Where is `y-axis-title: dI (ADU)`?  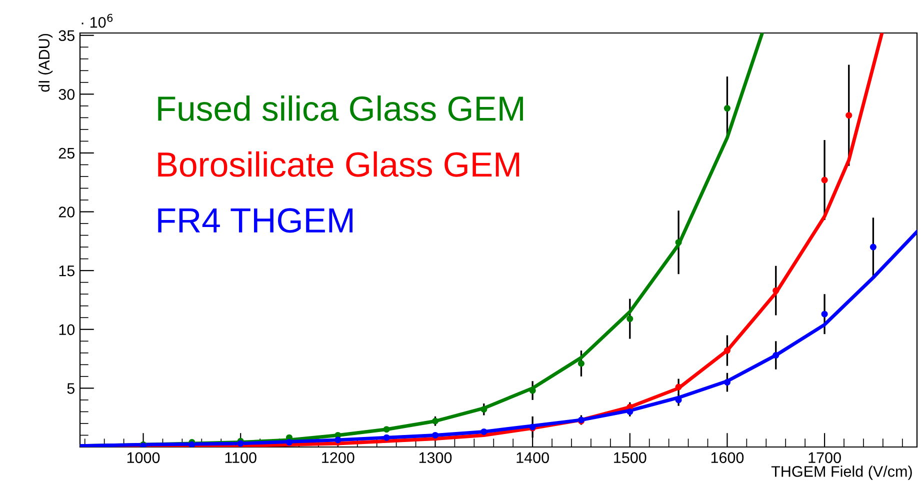
y-axis-title: dI (ADU) is located at coordinates (45, 63).